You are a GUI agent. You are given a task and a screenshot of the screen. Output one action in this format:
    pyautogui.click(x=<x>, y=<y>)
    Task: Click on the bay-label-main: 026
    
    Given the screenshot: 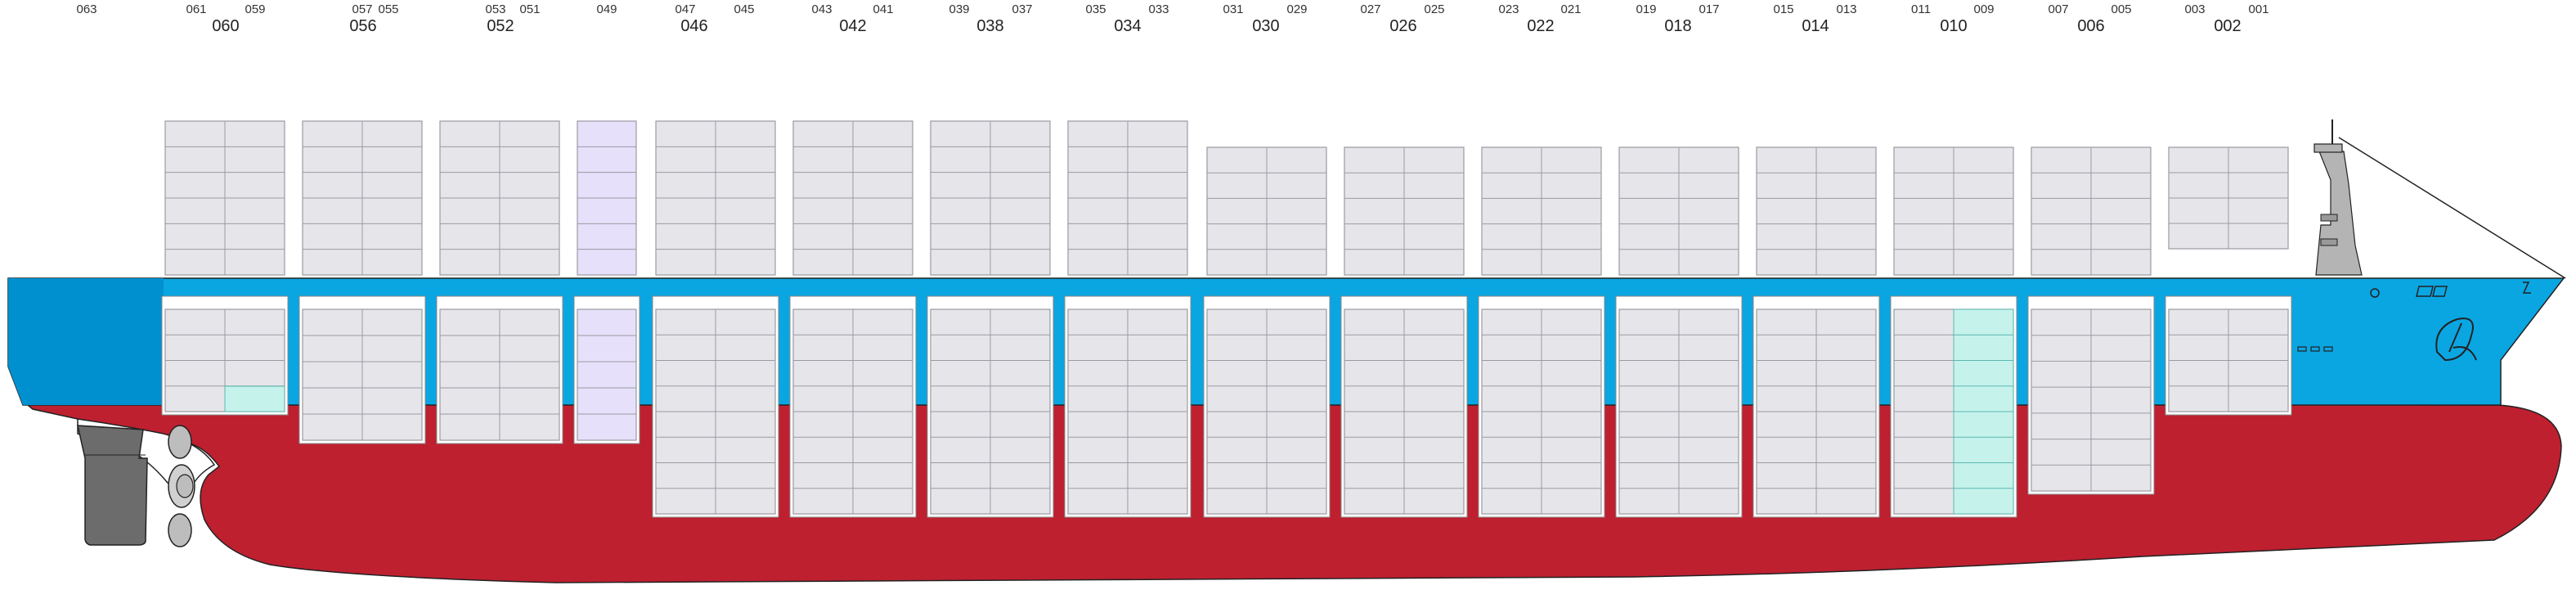 What is the action you would take?
    pyautogui.click(x=1402, y=26)
    